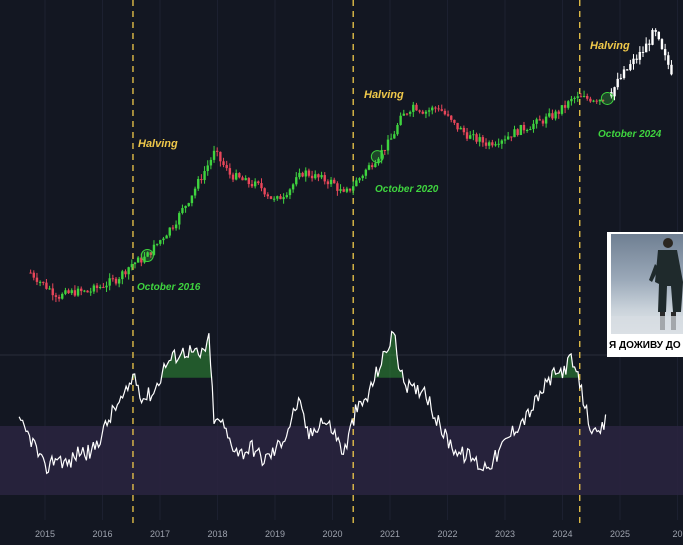  What do you see at coordinates (505, 534) in the screenshot?
I see `x-tick-label: 2023` at bounding box center [505, 534].